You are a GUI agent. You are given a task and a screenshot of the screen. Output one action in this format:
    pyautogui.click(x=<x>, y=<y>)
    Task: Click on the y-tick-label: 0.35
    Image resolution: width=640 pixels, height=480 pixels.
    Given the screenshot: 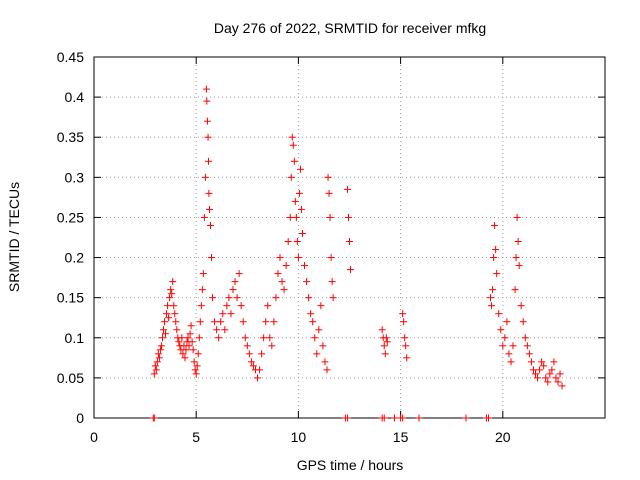 What is the action you would take?
    pyautogui.click(x=70, y=137)
    